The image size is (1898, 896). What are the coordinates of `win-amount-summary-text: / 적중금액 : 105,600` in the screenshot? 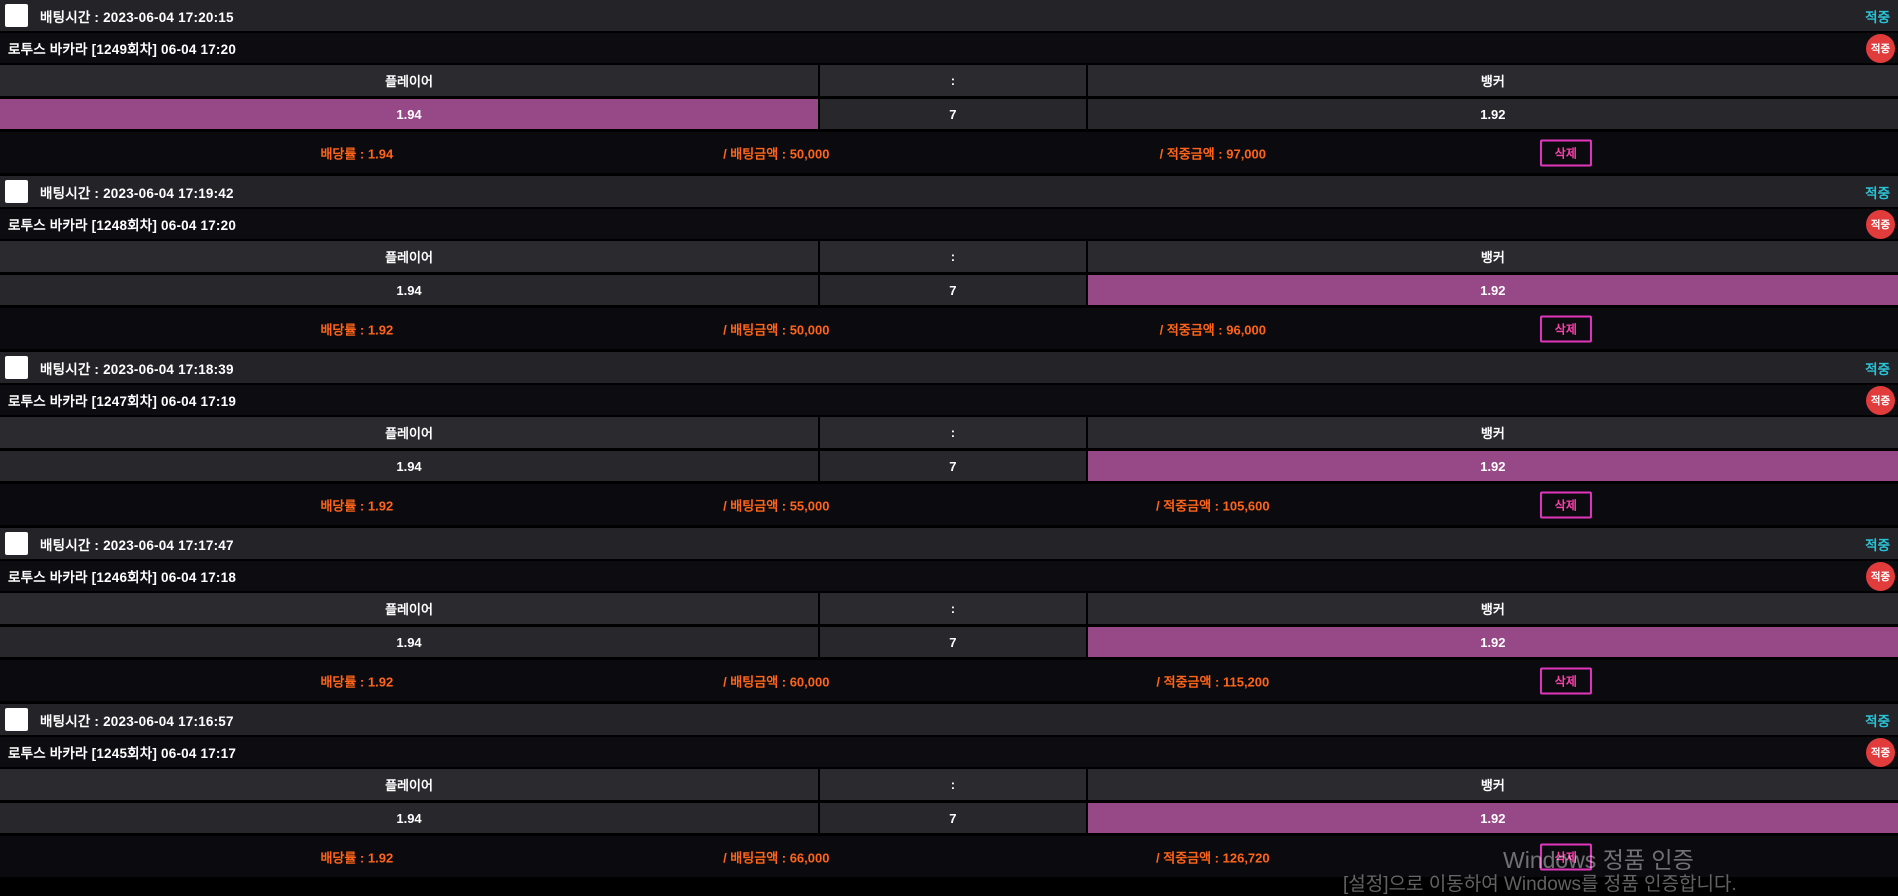 It's located at (1213, 505).